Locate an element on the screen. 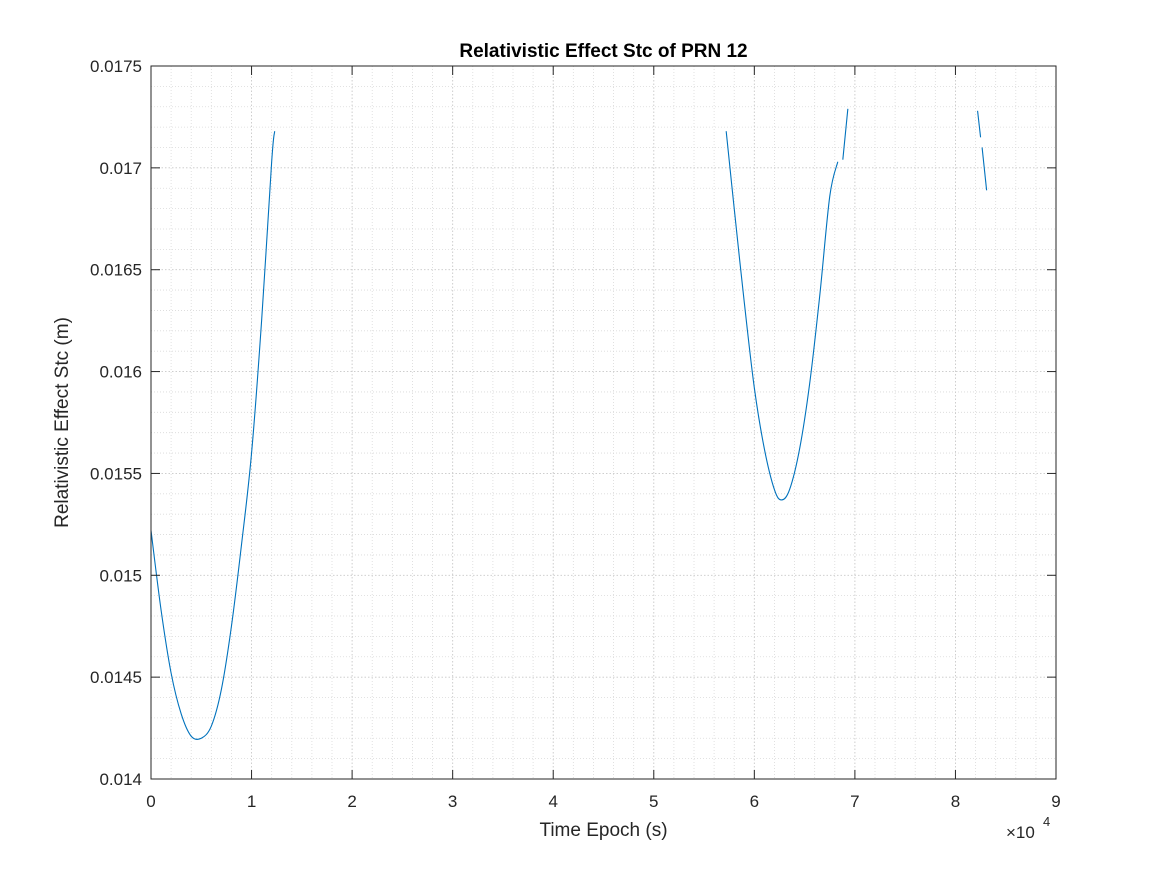  x-axis-label: Time Epoch (s) is located at coordinates (603, 830).